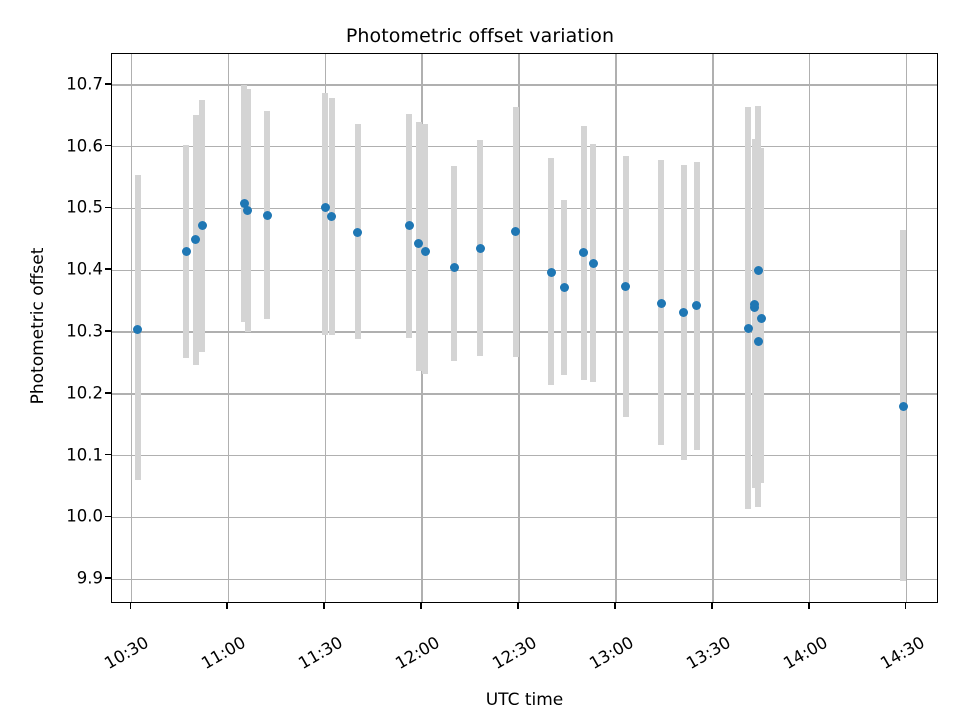  I want to click on x-tick-label: 11:30, so click(321, 653).